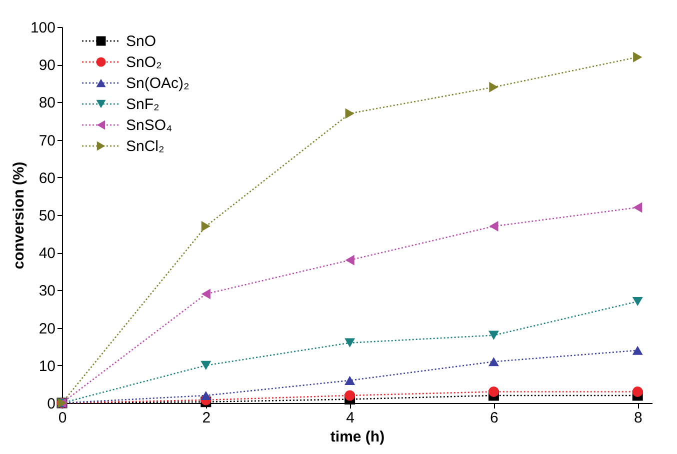  What do you see at coordinates (143, 104) in the screenshot?
I see `legend-label: SnF₂` at bounding box center [143, 104].